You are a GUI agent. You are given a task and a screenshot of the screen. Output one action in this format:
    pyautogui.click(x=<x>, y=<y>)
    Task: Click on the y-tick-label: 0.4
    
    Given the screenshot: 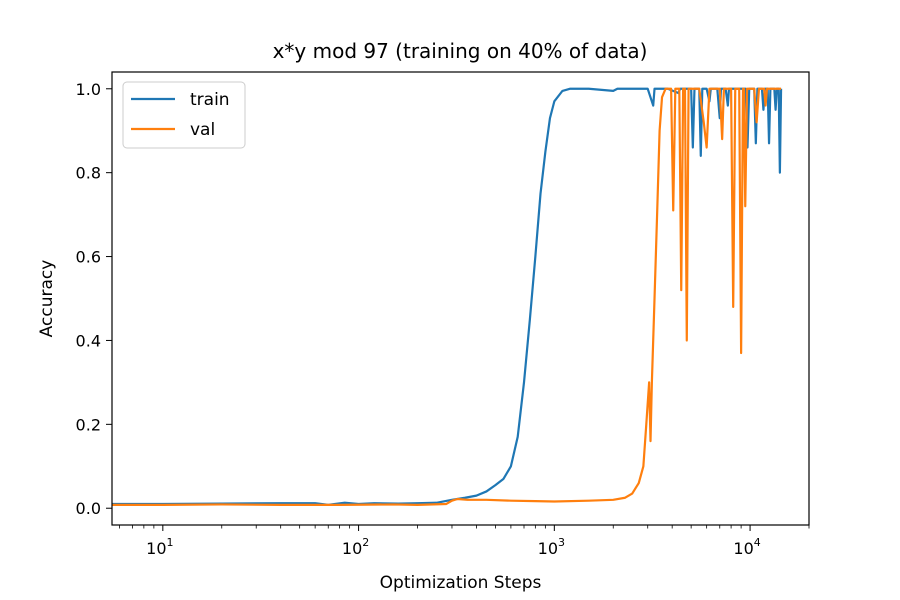 What is the action you would take?
    pyautogui.click(x=88, y=340)
    